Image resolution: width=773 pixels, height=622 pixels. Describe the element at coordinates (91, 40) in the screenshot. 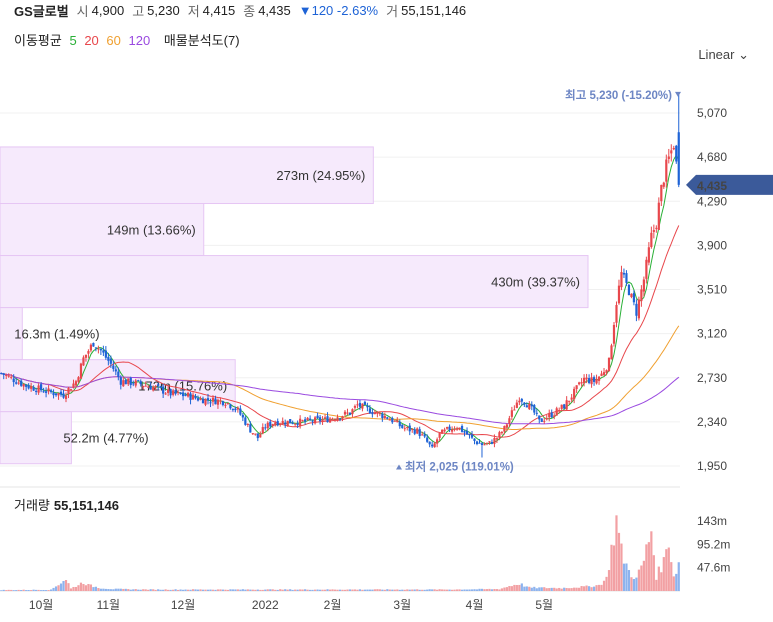

I see `ma20-toggle: 20` at that location.